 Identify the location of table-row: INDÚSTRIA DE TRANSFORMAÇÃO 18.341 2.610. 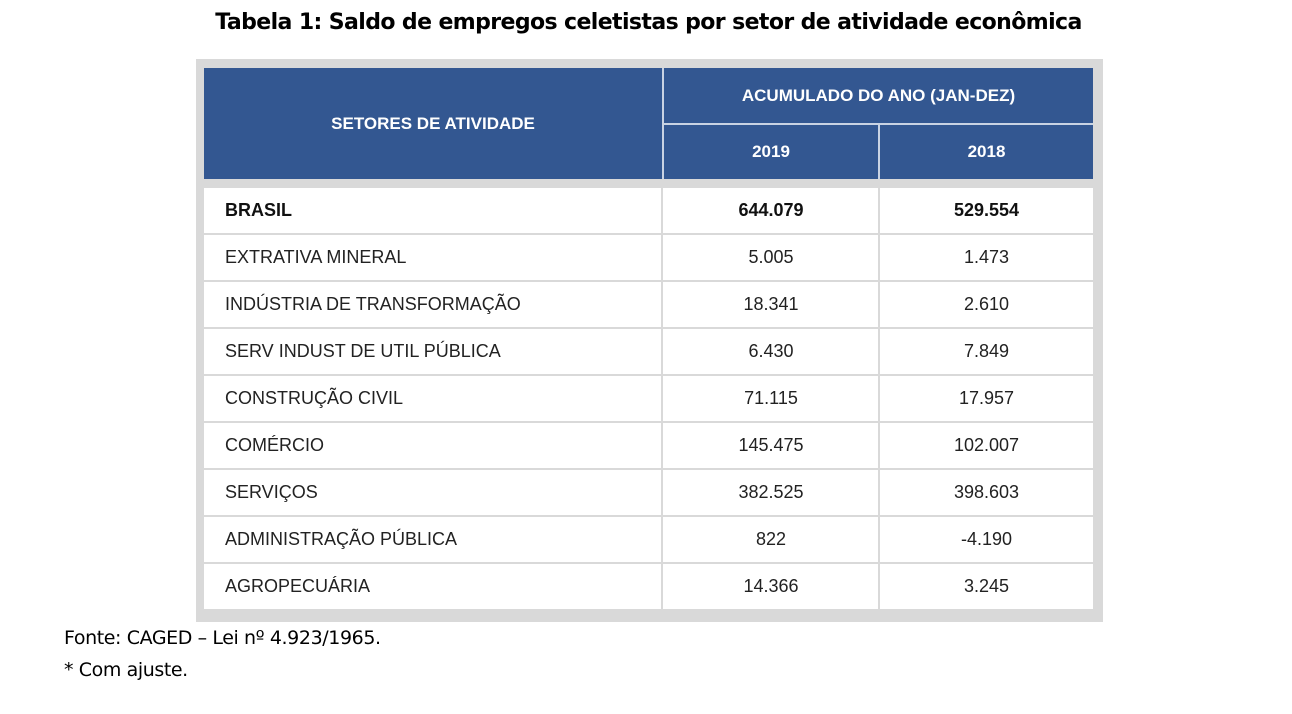
(648, 304).